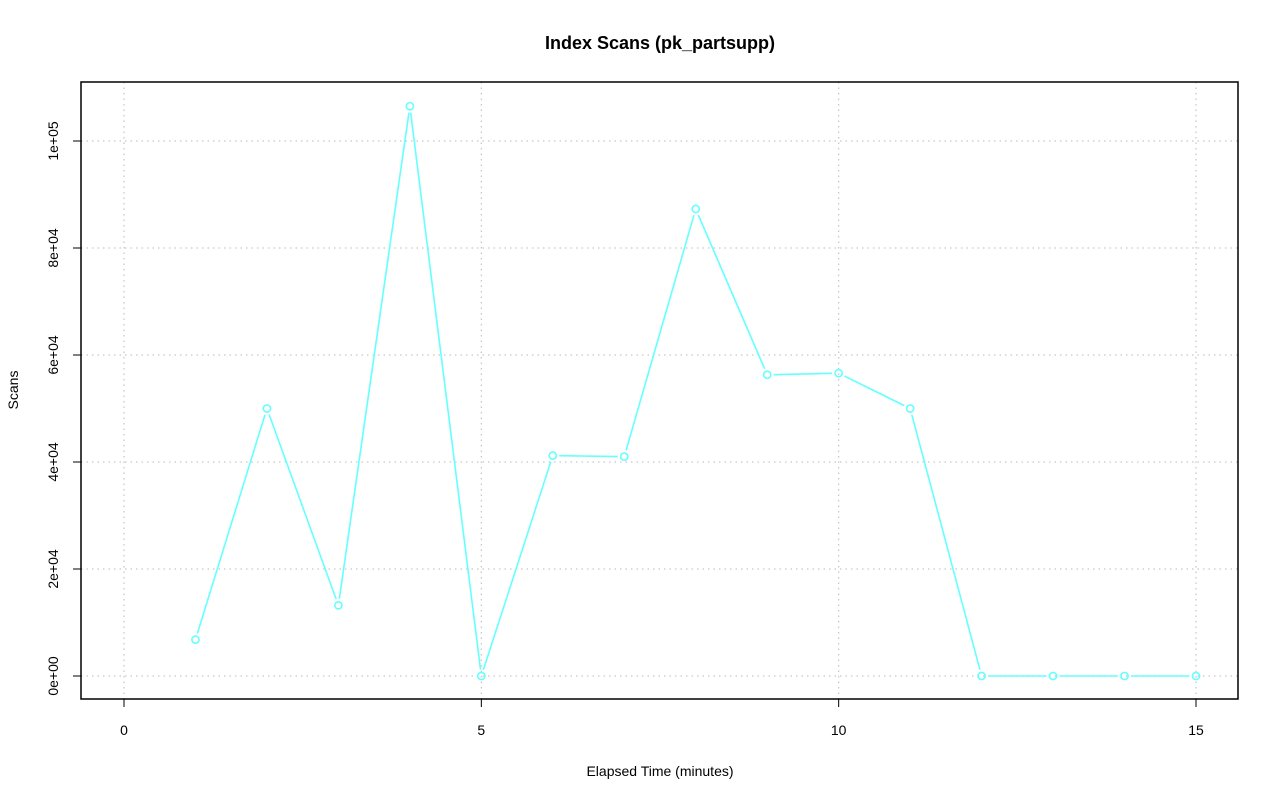  I want to click on y-tick-label: 4e+04, so click(53, 462).